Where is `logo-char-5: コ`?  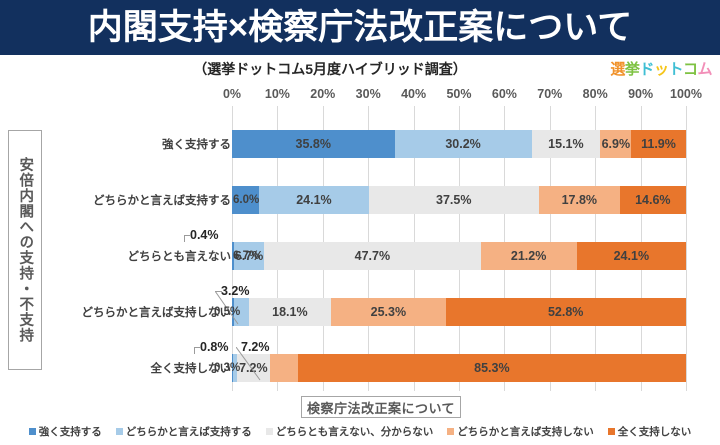 logo-char-5: コ is located at coordinates (690, 69).